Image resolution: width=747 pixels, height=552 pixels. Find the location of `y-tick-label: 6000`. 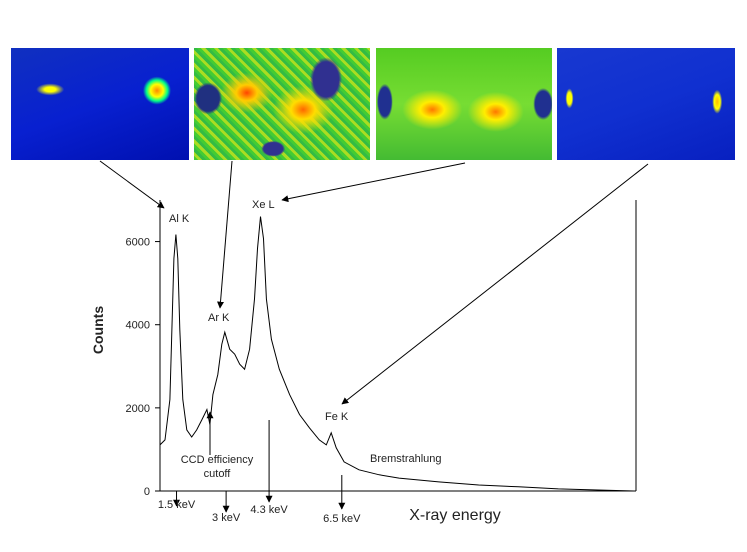

y-tick-label: 6000 is located at coordinates (138, 243).